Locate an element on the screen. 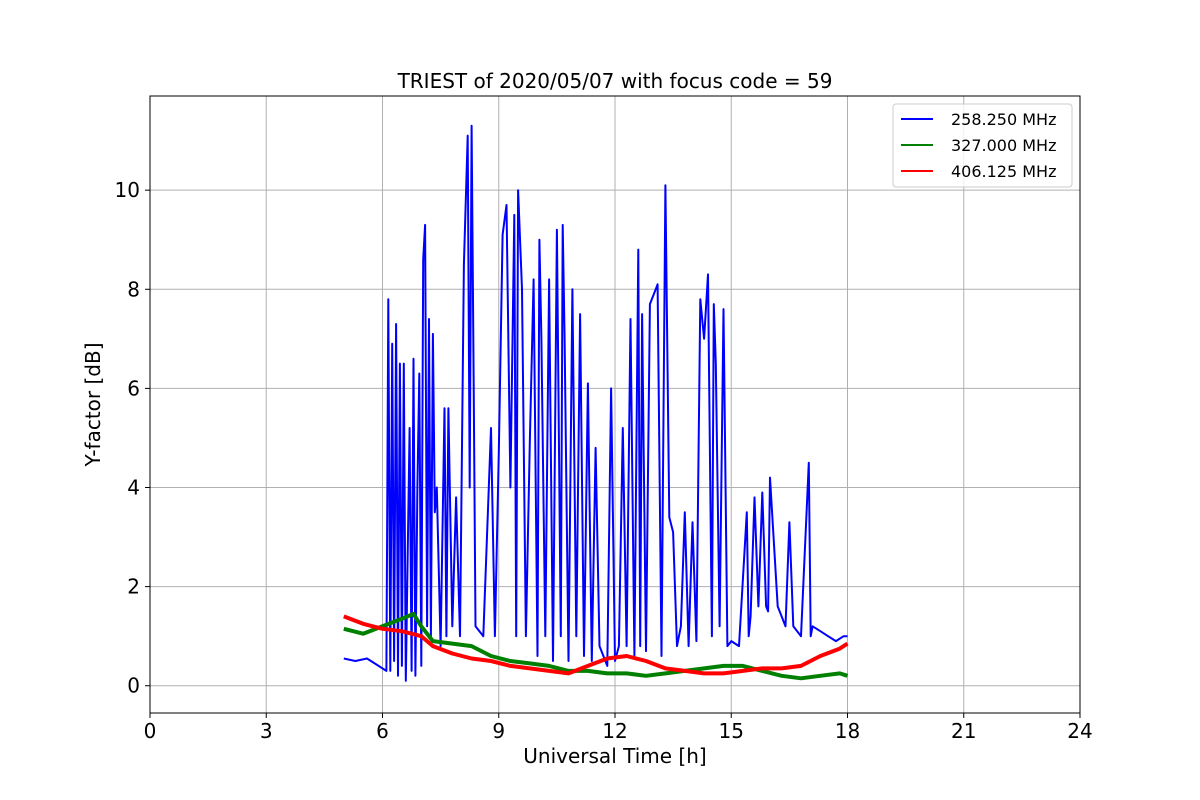 The width and height of the screenshot is (1200, 800). y-axis-label: Y-factor [dB] is located at coordinates (93, 404).